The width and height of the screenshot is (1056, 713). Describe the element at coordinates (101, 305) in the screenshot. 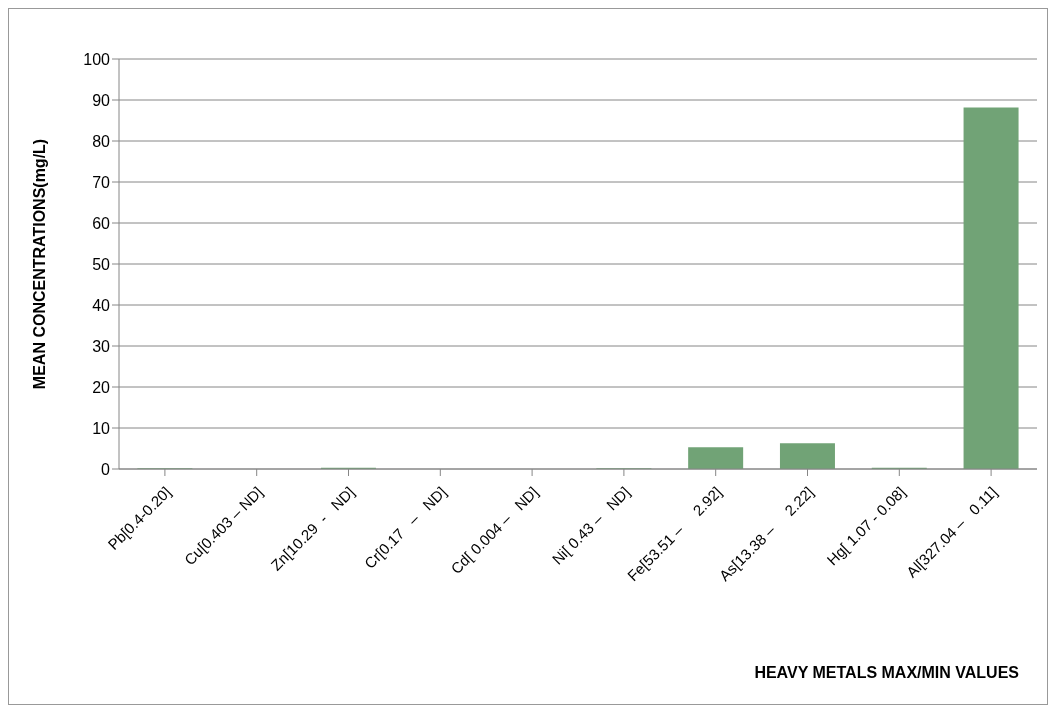

I see `y-tick-label: 40` at that location.